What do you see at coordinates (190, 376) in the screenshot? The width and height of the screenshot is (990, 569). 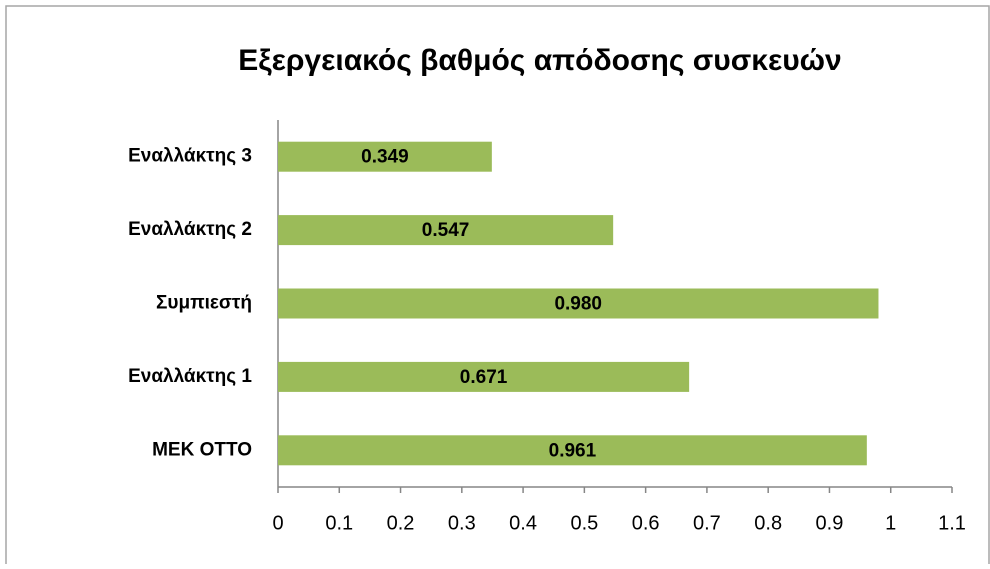 I see `y-tick-label: Εναλλάκτης 1` at bounding box center [190, 376].